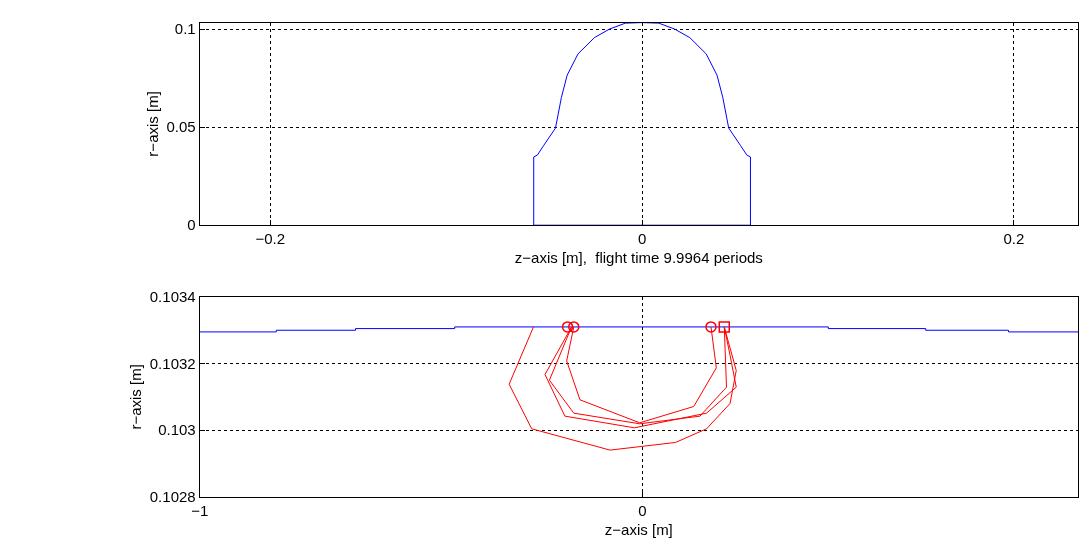 This screenshot has width=1079, height=559. Describe the element at coordinates (642, 239) in the screenshot. I see `x-tick-label: 0` at that location.